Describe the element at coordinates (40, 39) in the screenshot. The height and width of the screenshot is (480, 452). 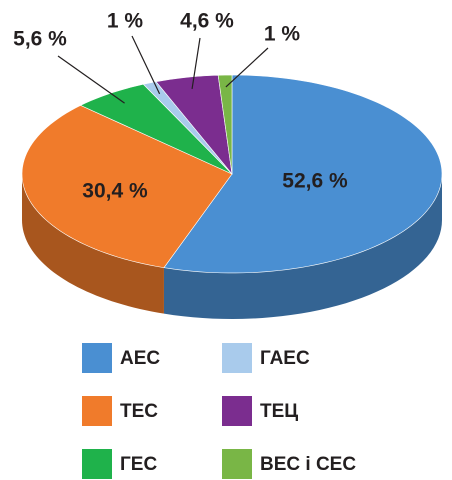
I see `value-label: 5,6 %` at that location.